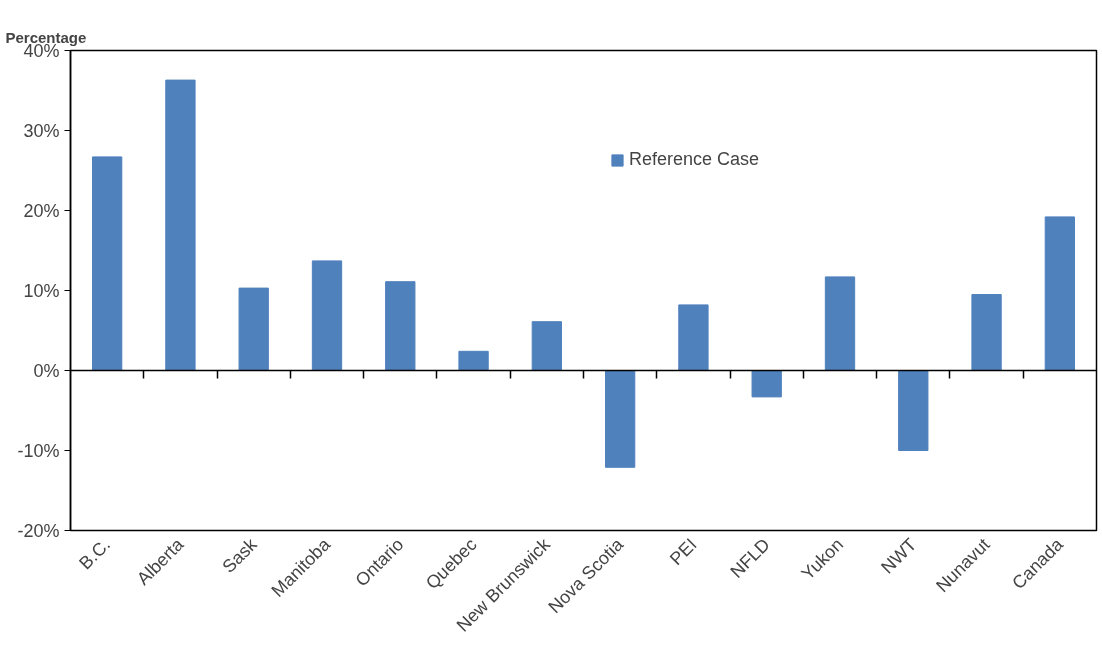 This screenshot has height=648, width=1102. What do you see at coordinates (95, 554) in the screenshot?
I see `x-tick-label: B.C.` at bounding box center [95, 554].